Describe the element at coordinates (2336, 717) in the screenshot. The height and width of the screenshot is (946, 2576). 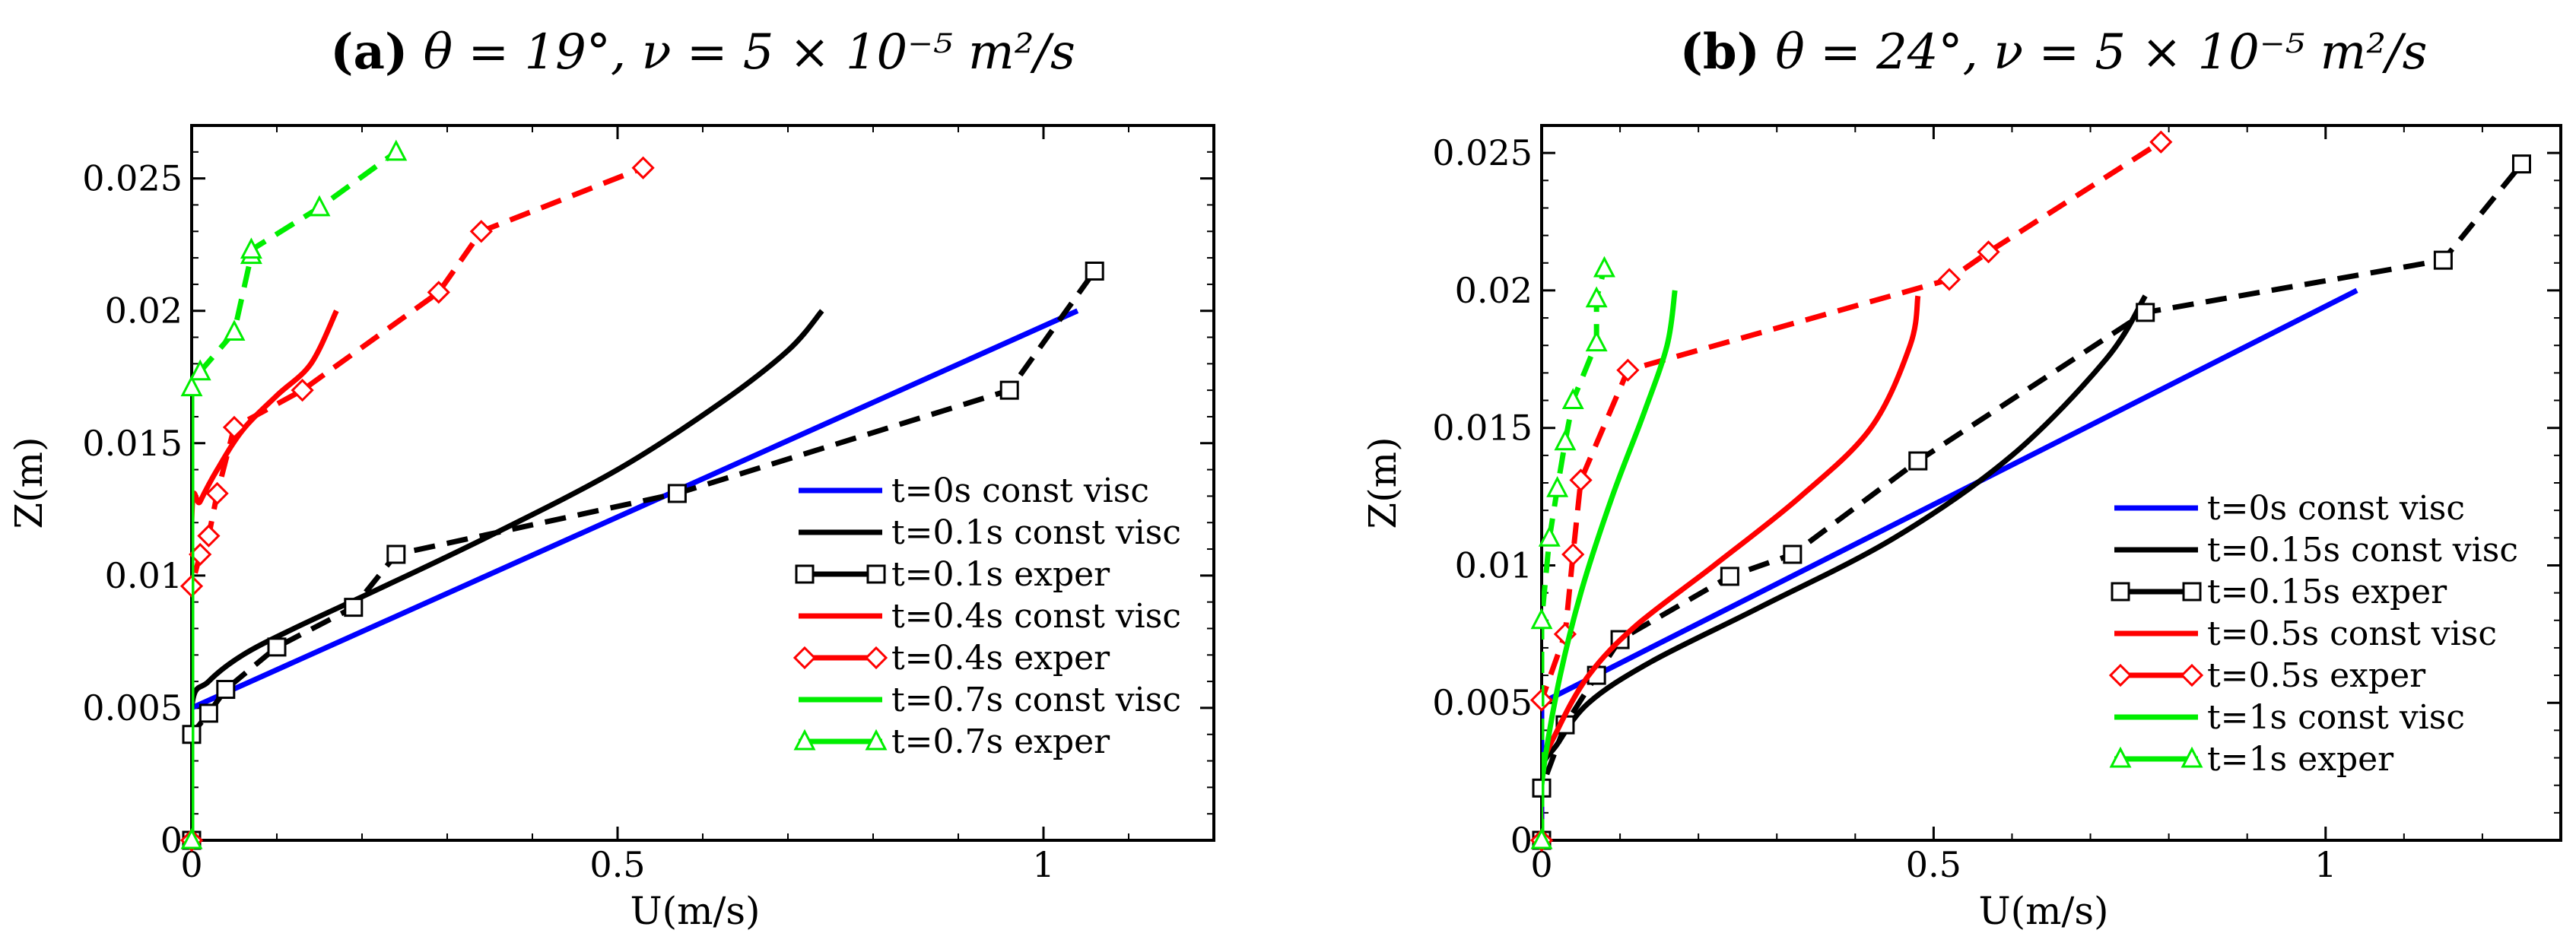
I see `legend-label: t=1s const visc` at that location.